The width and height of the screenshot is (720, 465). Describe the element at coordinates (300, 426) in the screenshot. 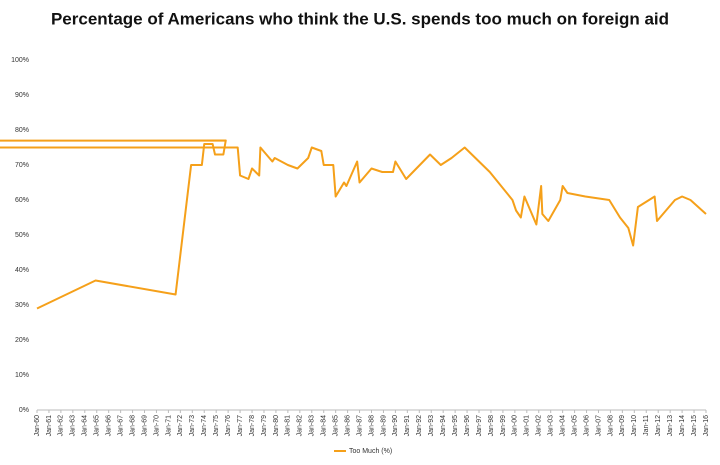

I see `x-tick-label: Jan-82` at that location.